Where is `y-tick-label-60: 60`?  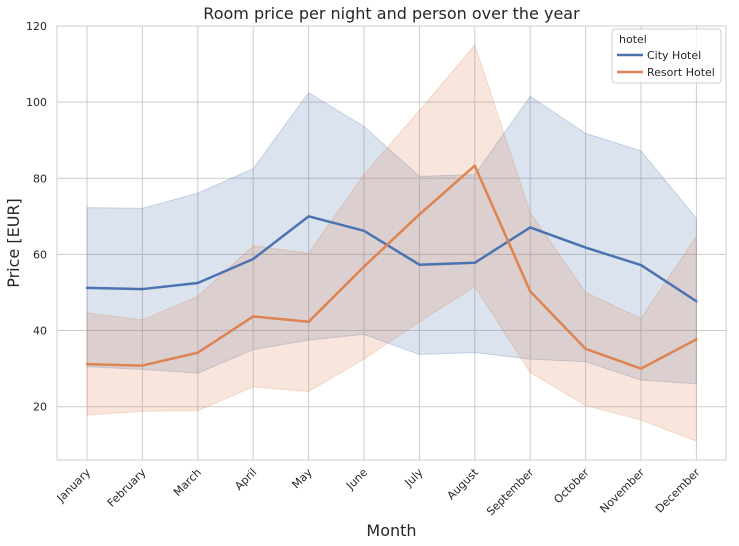 y-tick-label-60: 60 is located at coordinates (40, 254).